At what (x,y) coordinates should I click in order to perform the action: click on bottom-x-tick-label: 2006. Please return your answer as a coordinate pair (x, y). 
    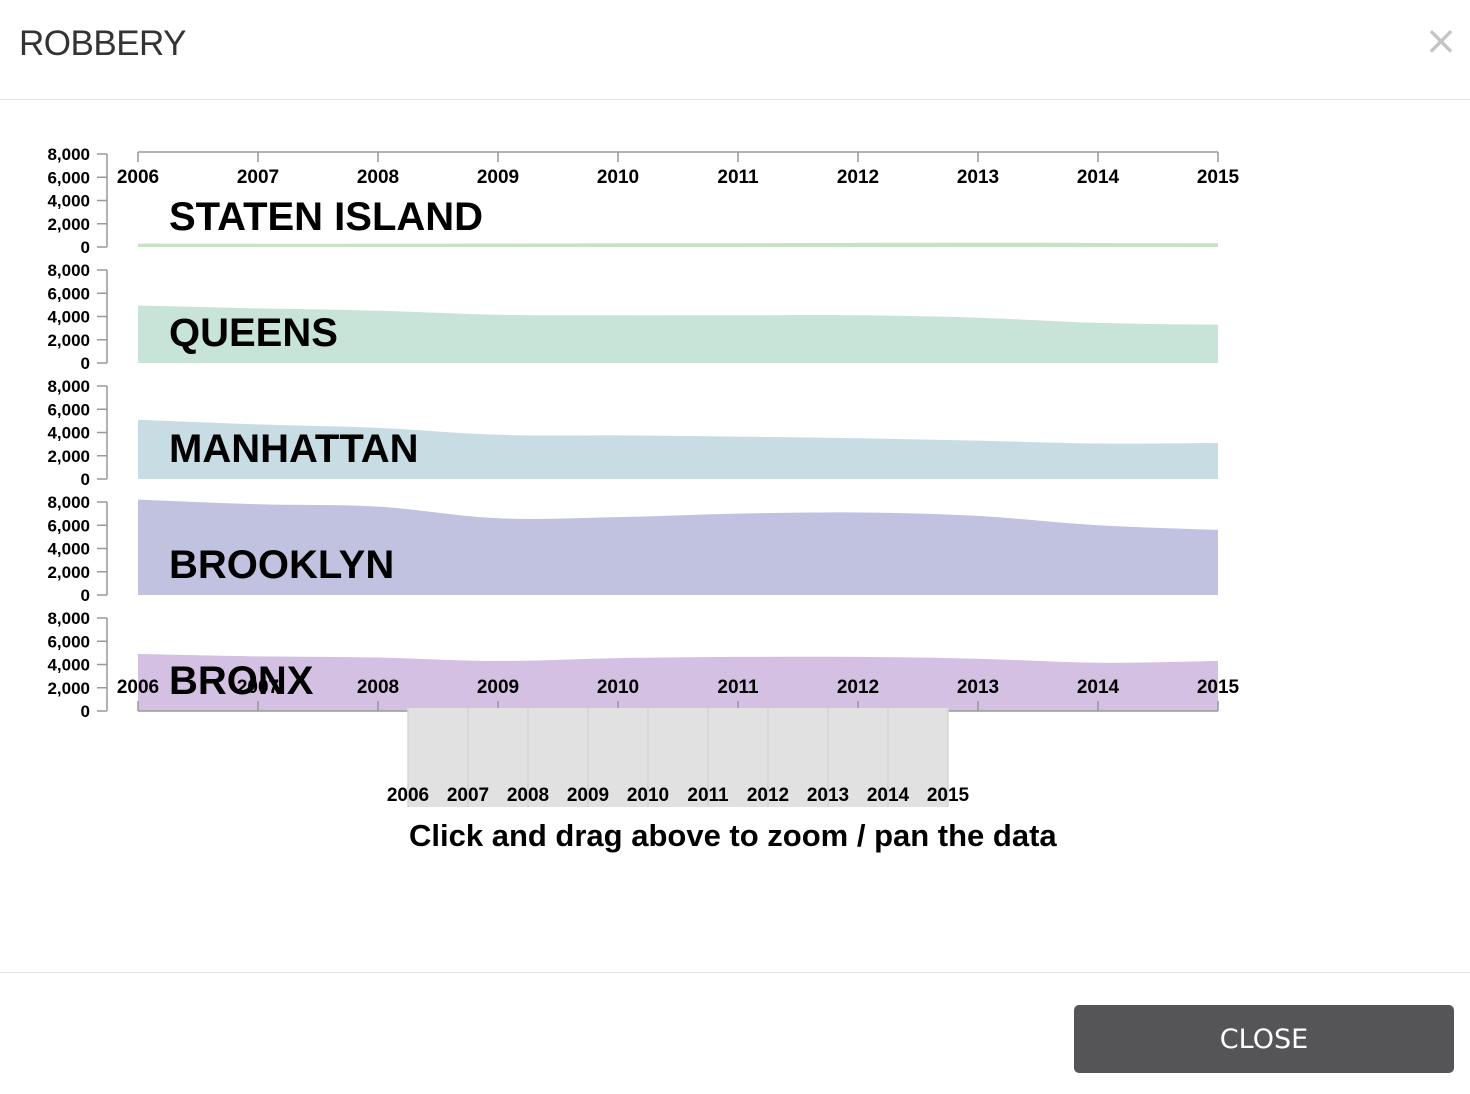
    Looking at the image, I should click on (138, 687).